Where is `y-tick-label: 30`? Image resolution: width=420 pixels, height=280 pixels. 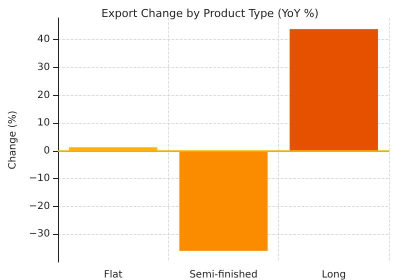
y-tick-label: 30 is located at coordinates (43, 67).